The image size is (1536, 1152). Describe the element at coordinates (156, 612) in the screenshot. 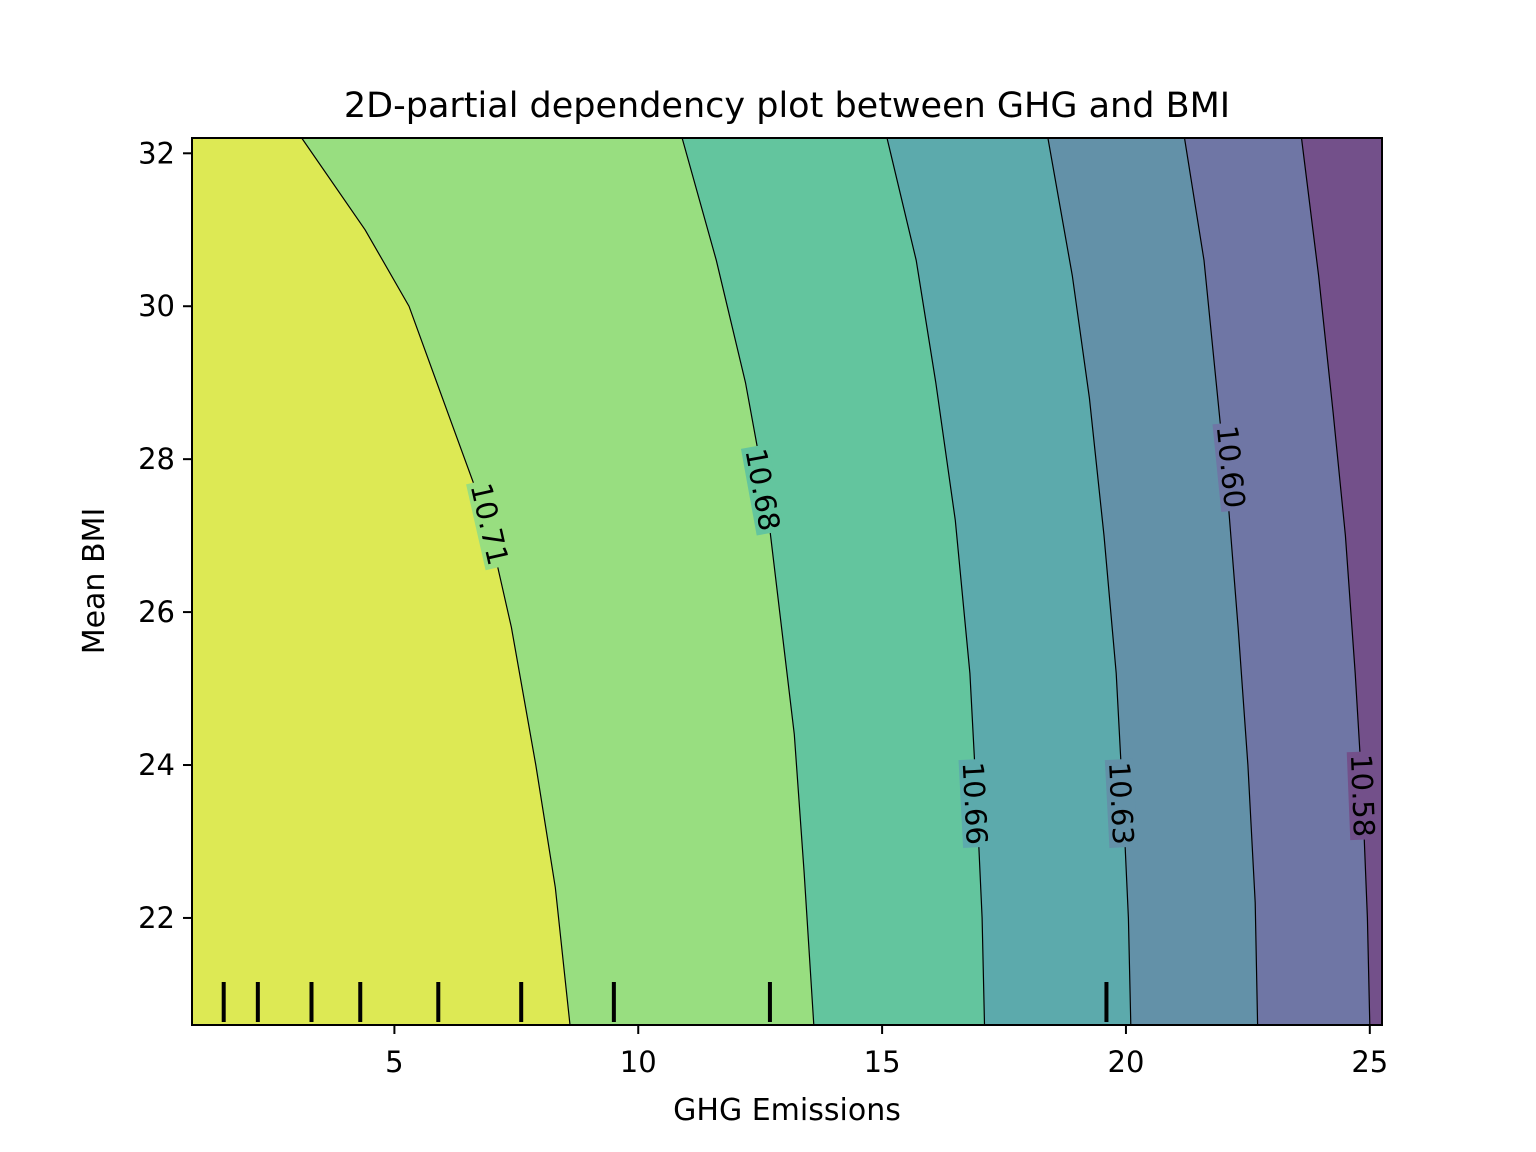

I see `y-tick-label: 26` at that location.